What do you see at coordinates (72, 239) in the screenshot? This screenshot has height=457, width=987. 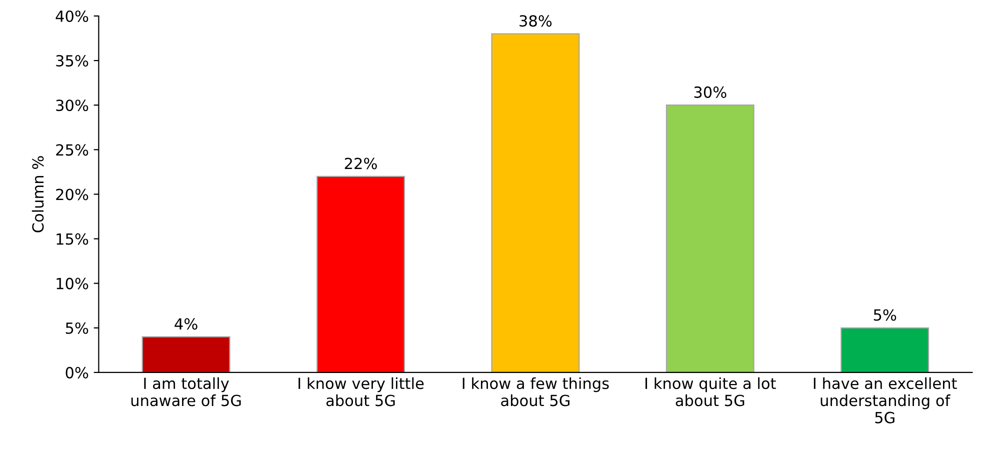 I see `y-tick-label: 15%` at bounding box center [72, 239].